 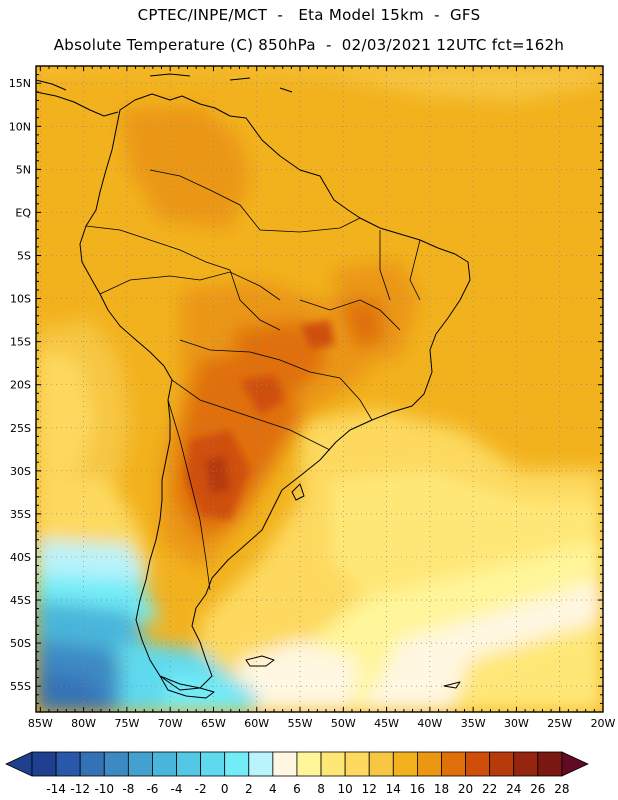 What do you see at coordinates (20, 83) in the screenshot?
I see `lat-label: 15N` at bounding box center [20, 83].